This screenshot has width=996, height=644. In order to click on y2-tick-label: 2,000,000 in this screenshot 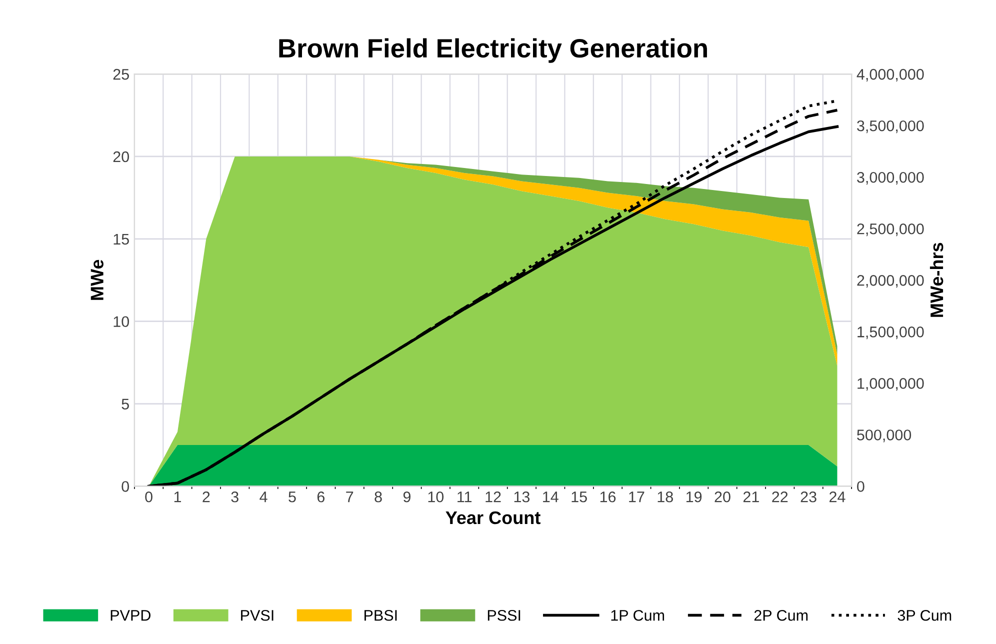, I will do `click(890, 281)`.